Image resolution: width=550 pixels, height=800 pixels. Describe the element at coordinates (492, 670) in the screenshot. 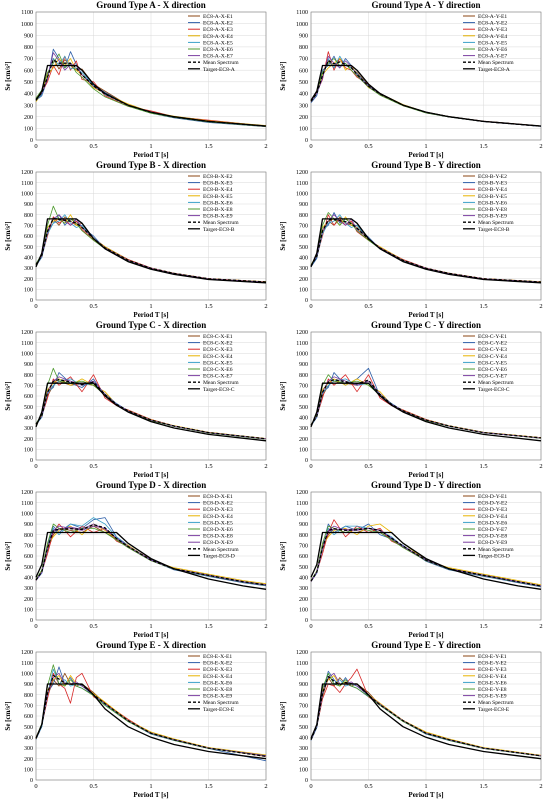

I see `legend-label: EC8-E-Y-E3` at that location.